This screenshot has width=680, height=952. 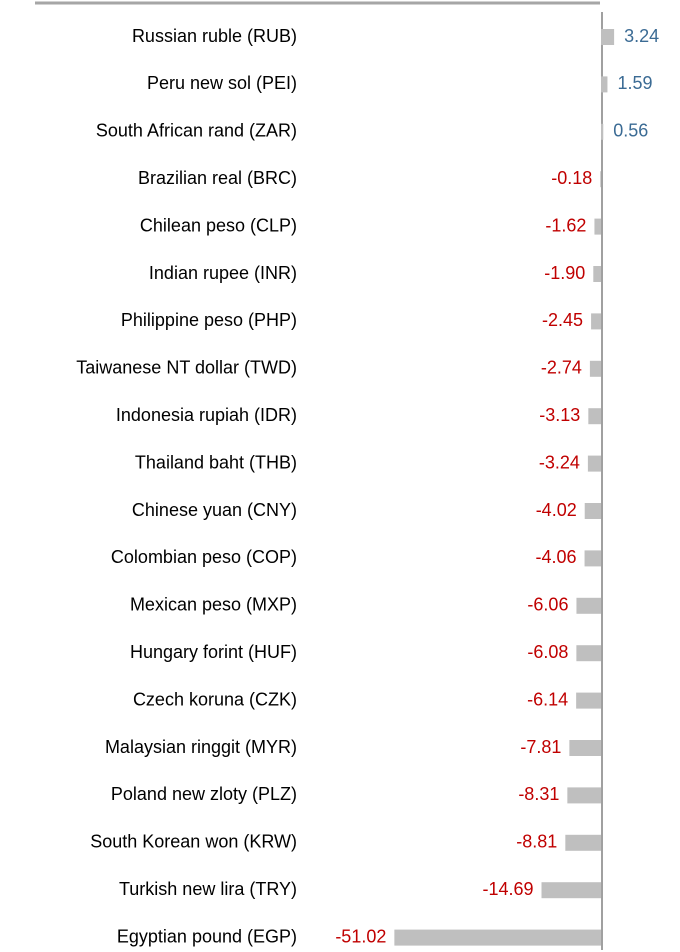 I want to click on category-label: Chilean peso (CLP), so click(x=218, y=225).